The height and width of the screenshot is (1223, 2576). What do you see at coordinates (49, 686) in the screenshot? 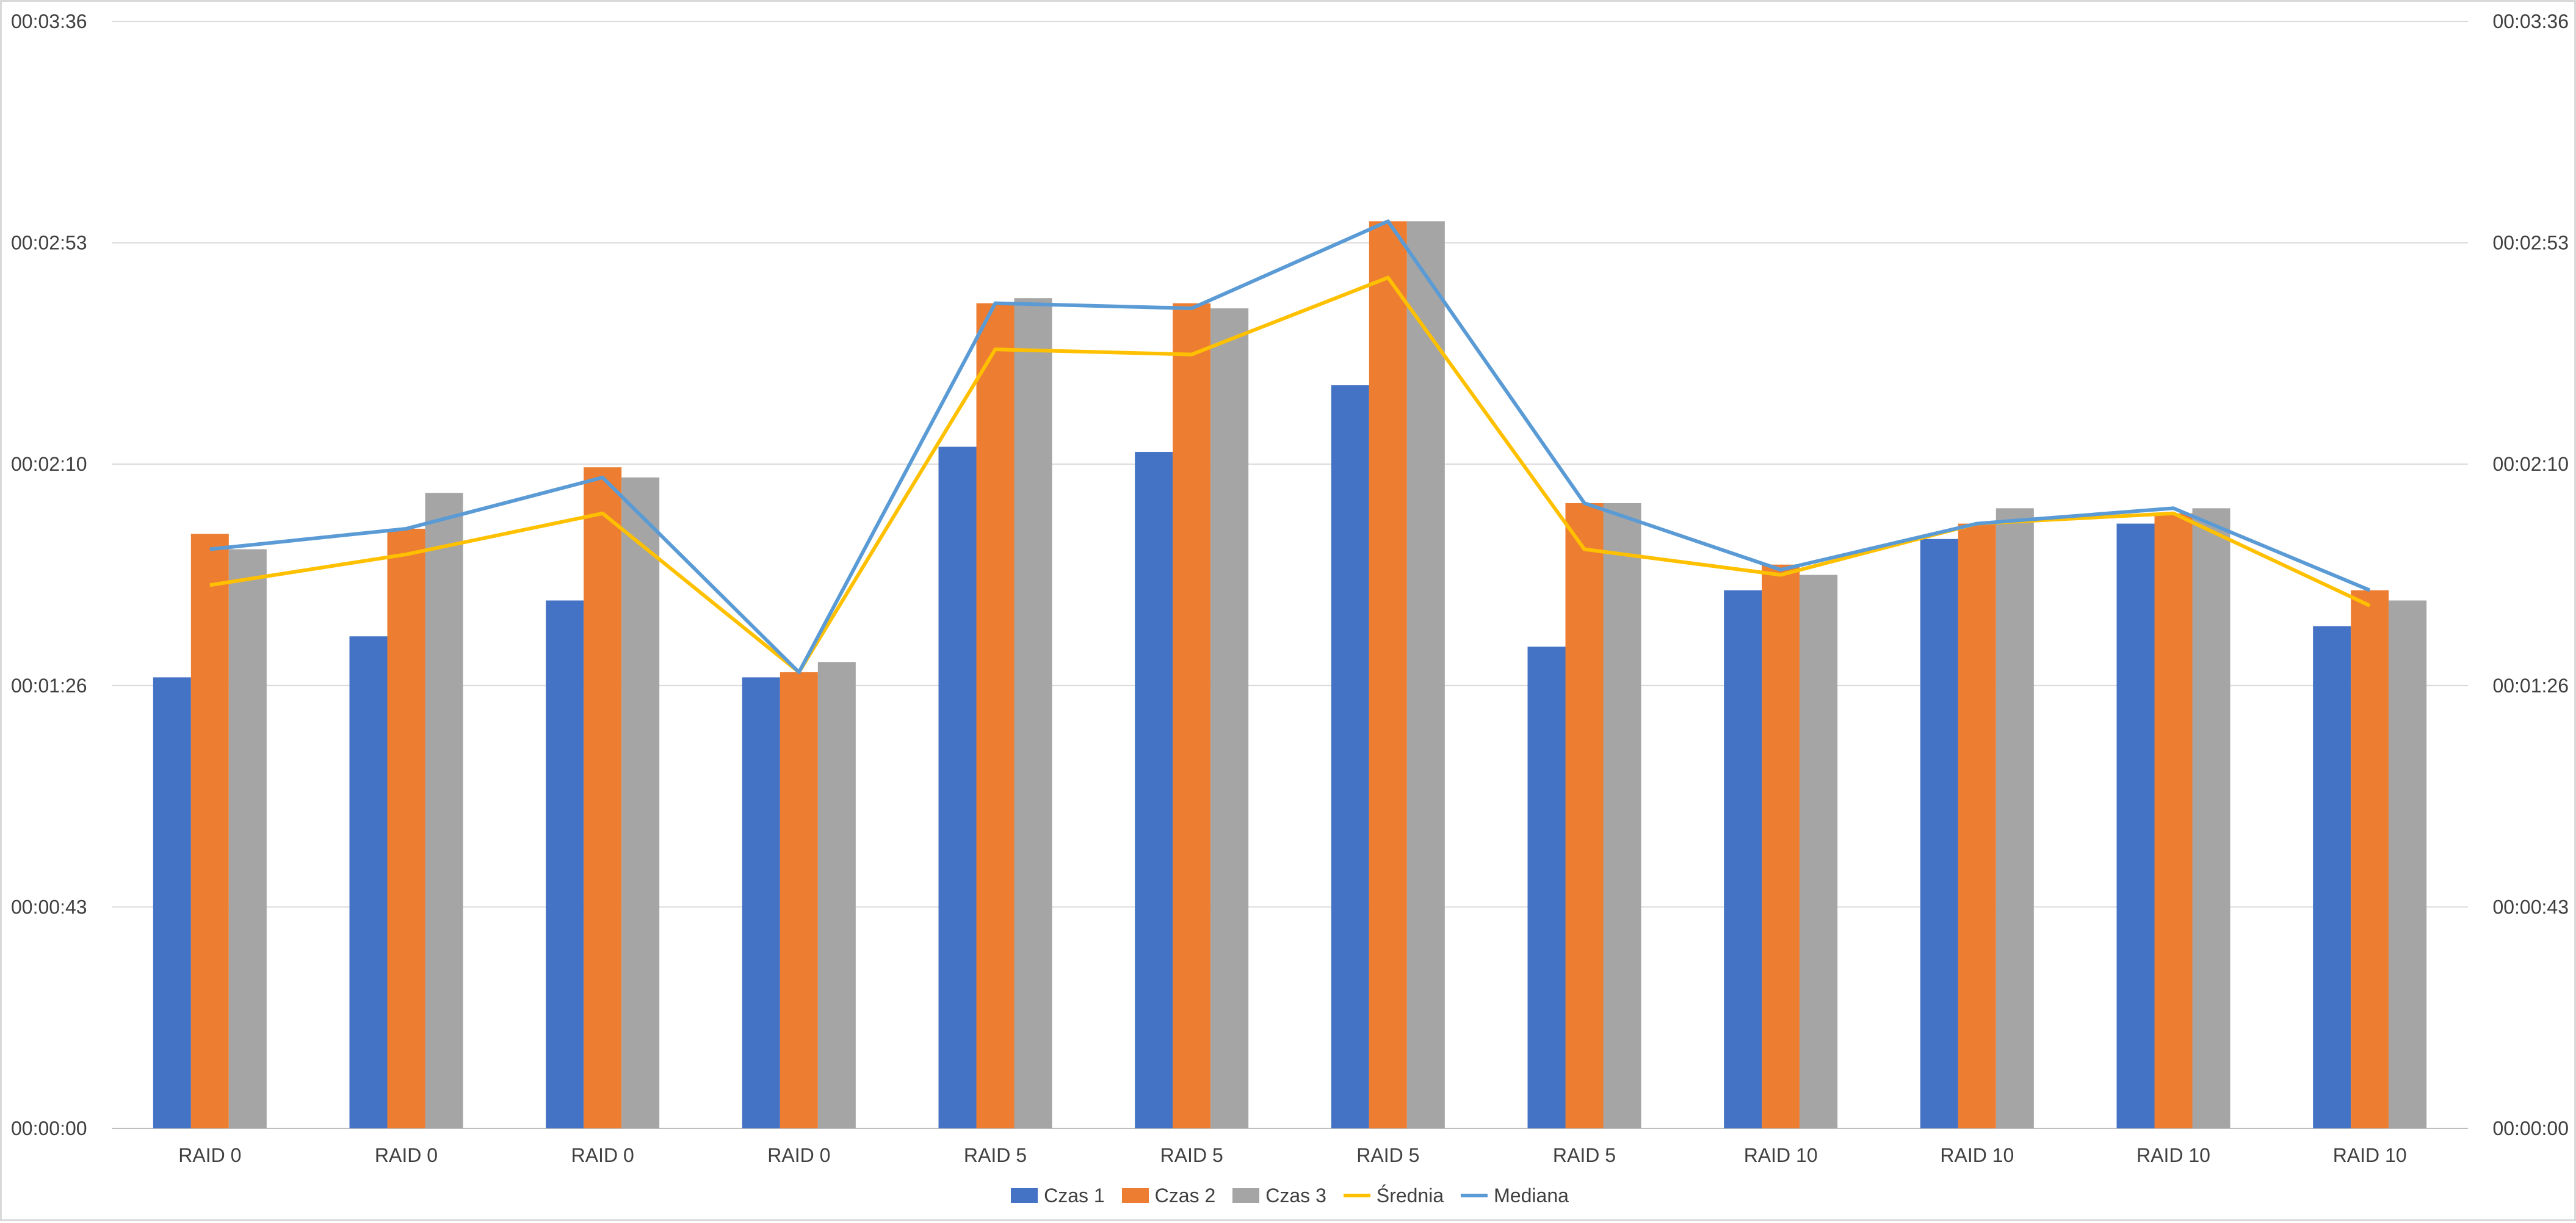
I see `y-tick-label-left: 00:01:26` at bounding box center [49, 686].